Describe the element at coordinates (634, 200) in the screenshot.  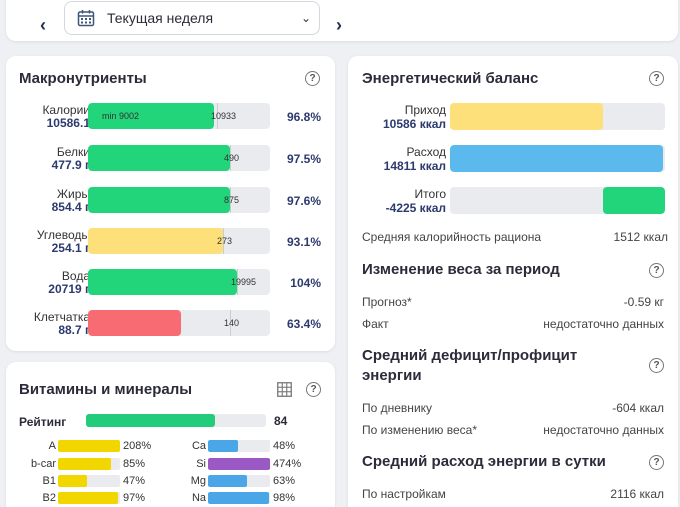
I see `energy-bar-fill` at that location.